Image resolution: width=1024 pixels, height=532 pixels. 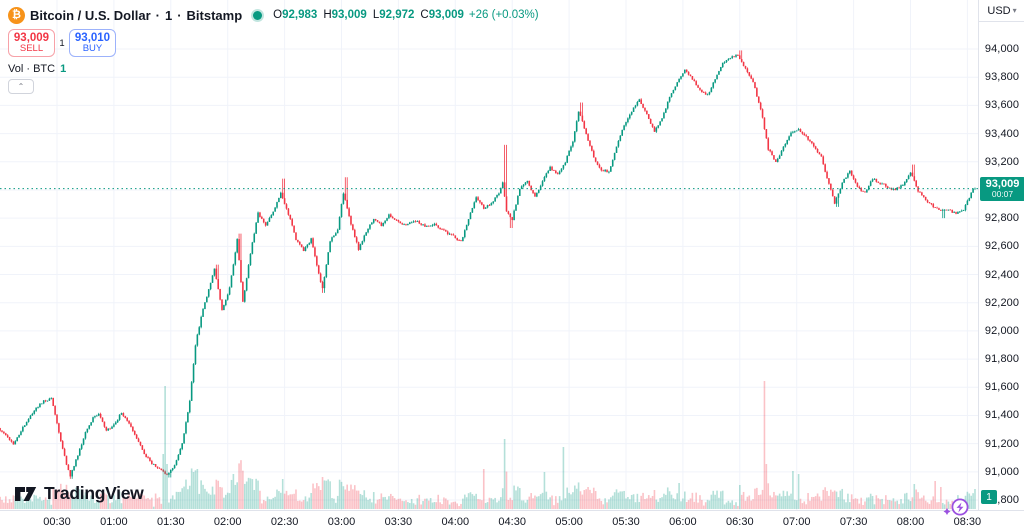 I want to click on spread-value: 1, so click(x=62, y=43).